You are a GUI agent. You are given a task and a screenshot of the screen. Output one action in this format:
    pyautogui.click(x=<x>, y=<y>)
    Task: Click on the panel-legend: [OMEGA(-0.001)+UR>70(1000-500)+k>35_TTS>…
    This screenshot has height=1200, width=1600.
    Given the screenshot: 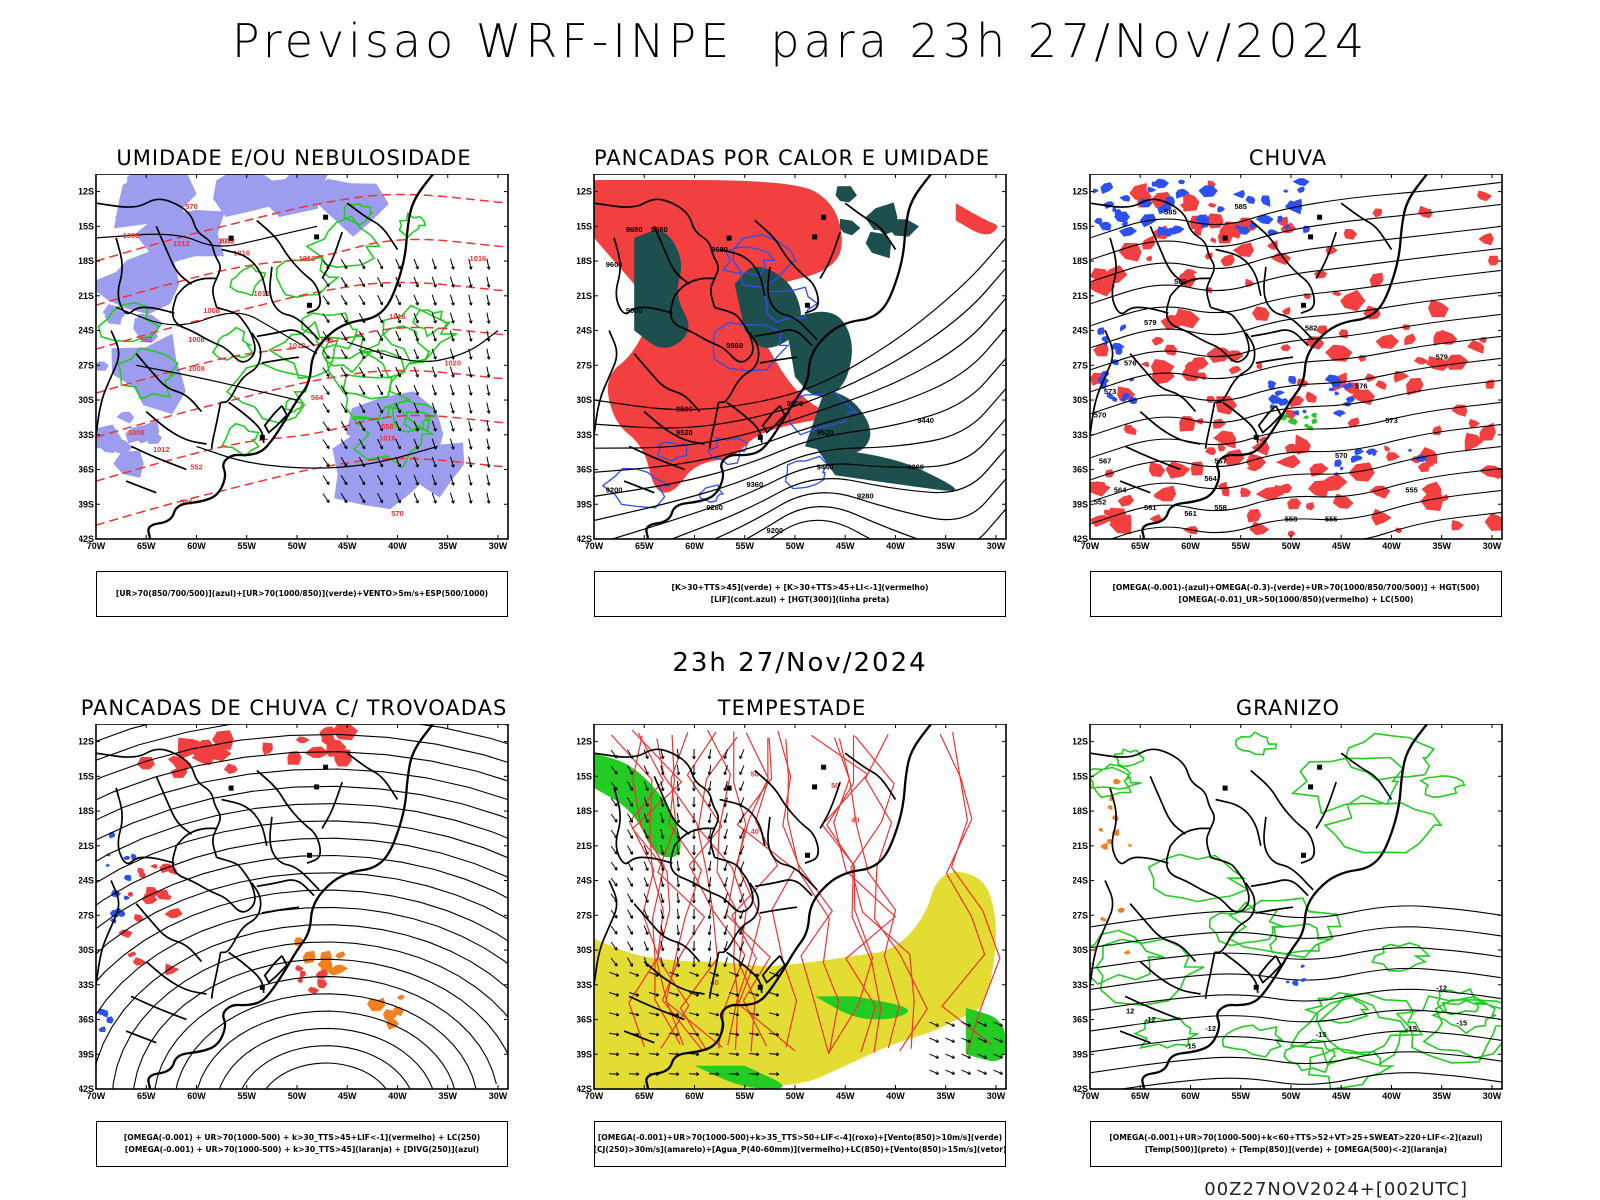 What is the action you would take?
    pyautogui.click(x=800, y=1144)
    